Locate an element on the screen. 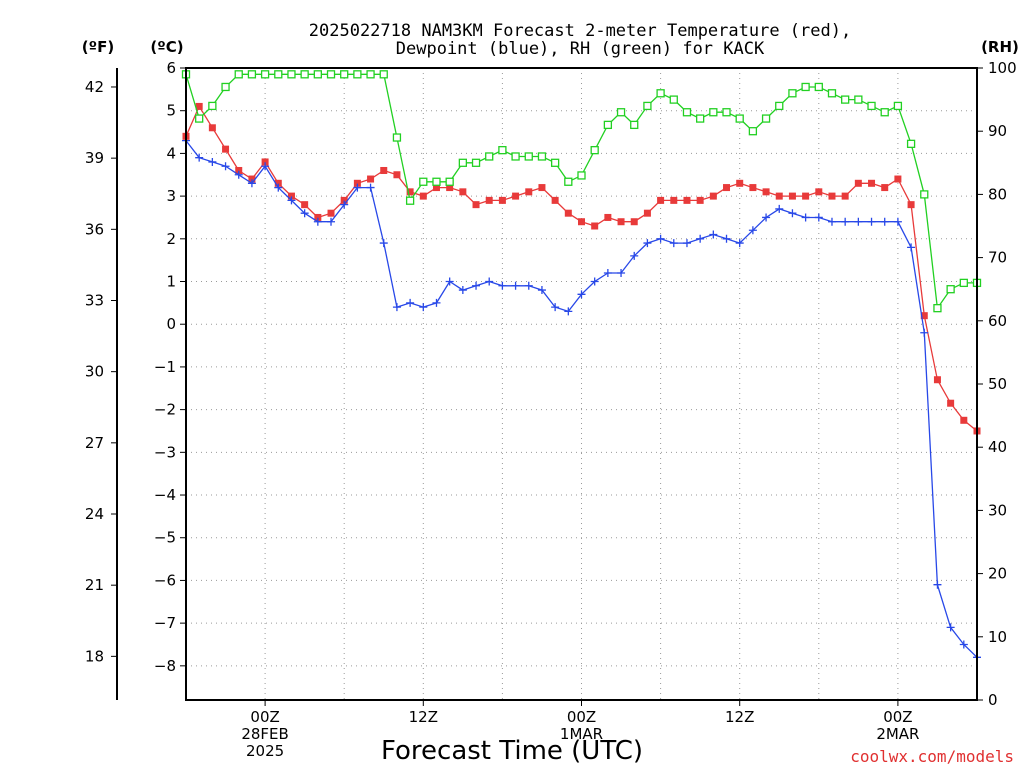 This screenshot has height=768, width=1024. celsius-tick-label: −7 is located at coordinates (165, 623).